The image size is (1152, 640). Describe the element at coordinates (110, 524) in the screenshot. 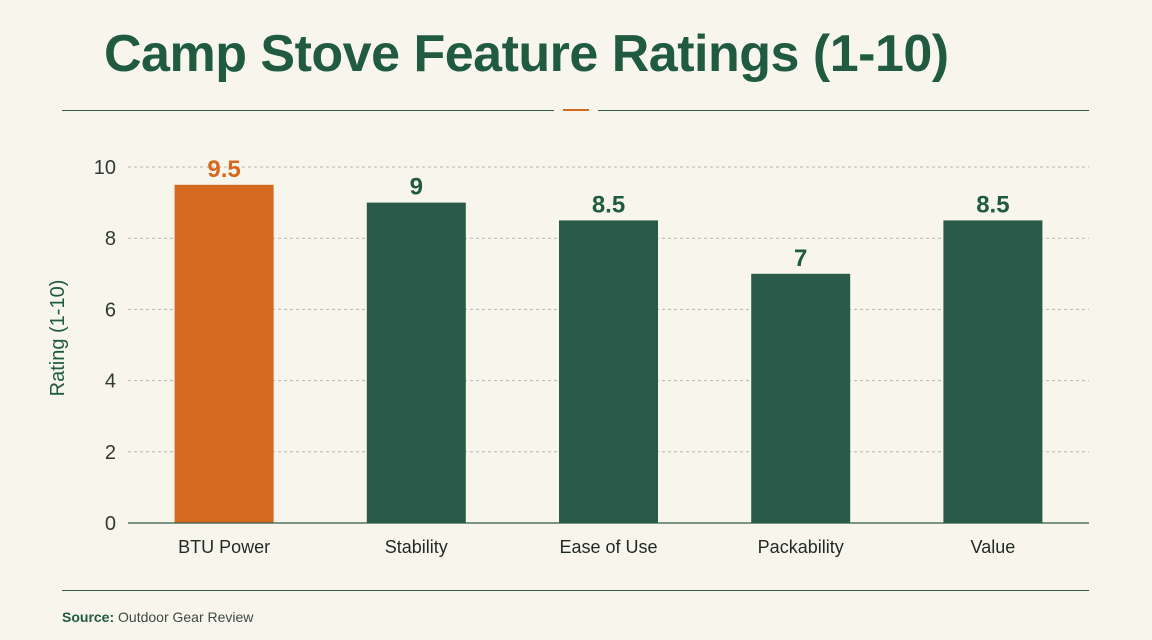

I see `y-tick-label: 0` at that location.